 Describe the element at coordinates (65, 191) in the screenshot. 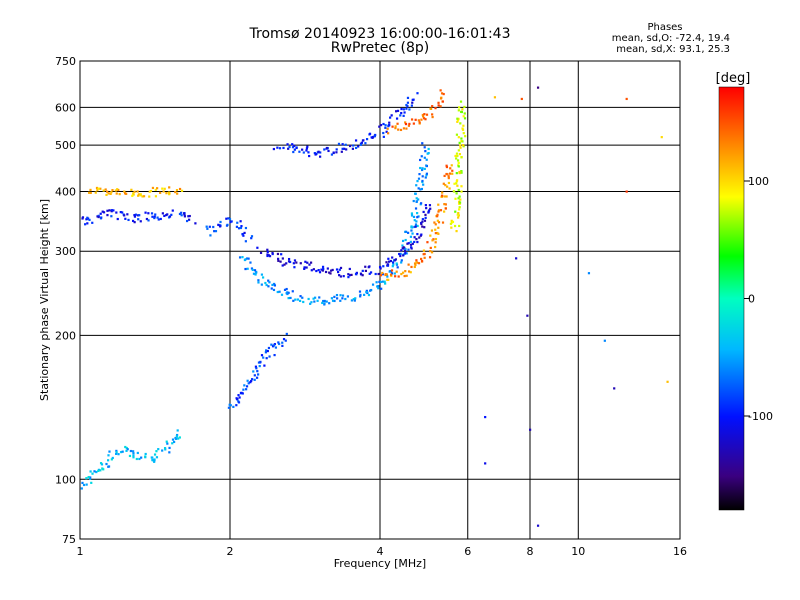

I see `y-tick-label: 400` at that location.